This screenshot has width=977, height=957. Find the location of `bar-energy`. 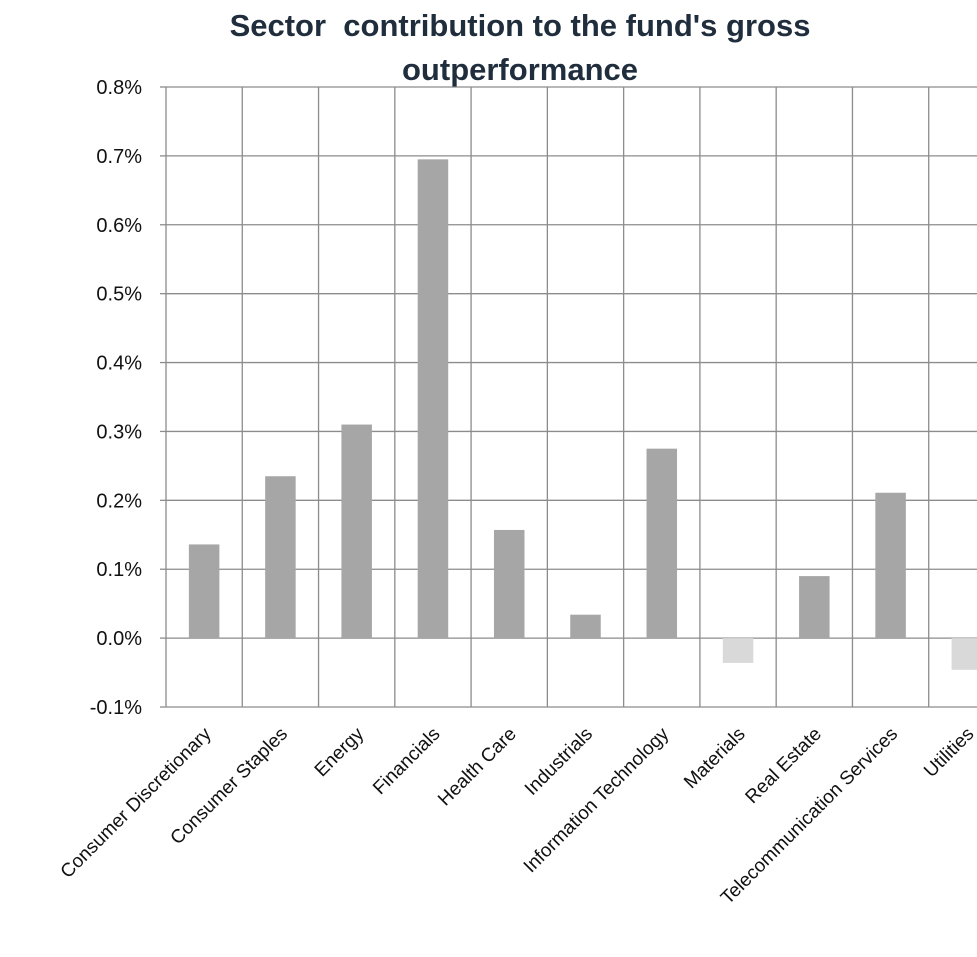

bar-energy is located at coordinates (356, 531).